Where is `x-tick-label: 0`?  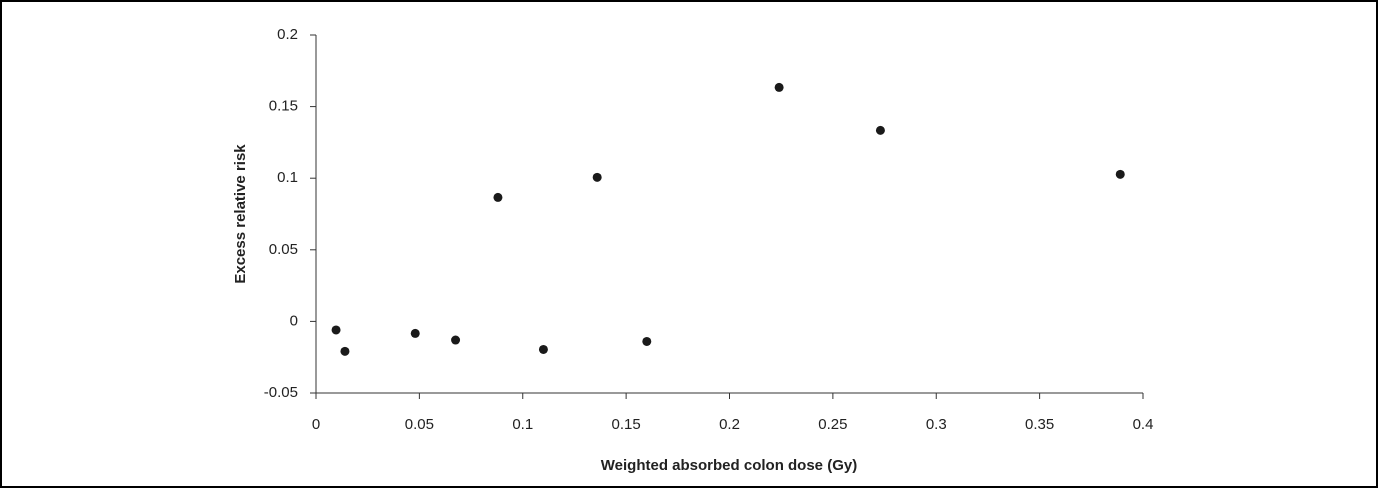
x-tick-label: 0 is located at coordinates (316, 424).